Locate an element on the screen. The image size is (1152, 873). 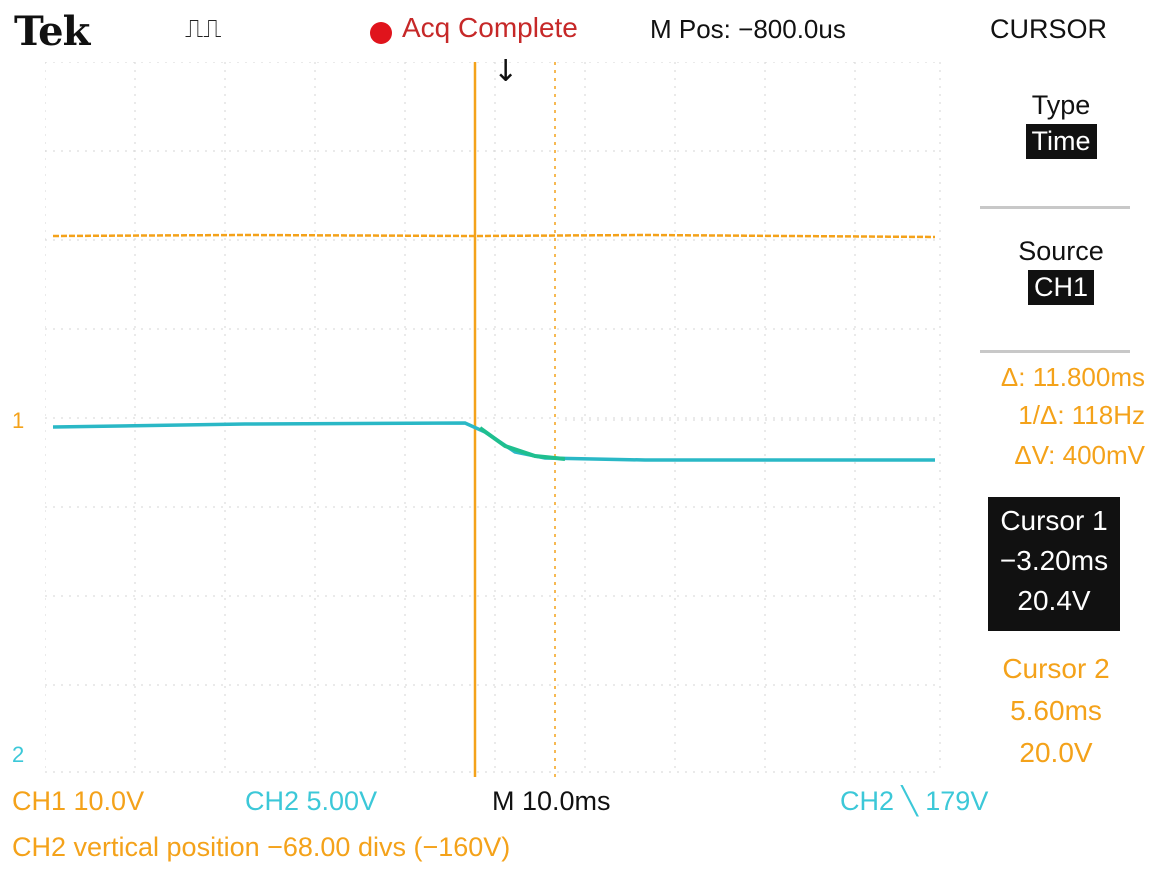
ch2-trace-transition is located at coordinates (522, 443).